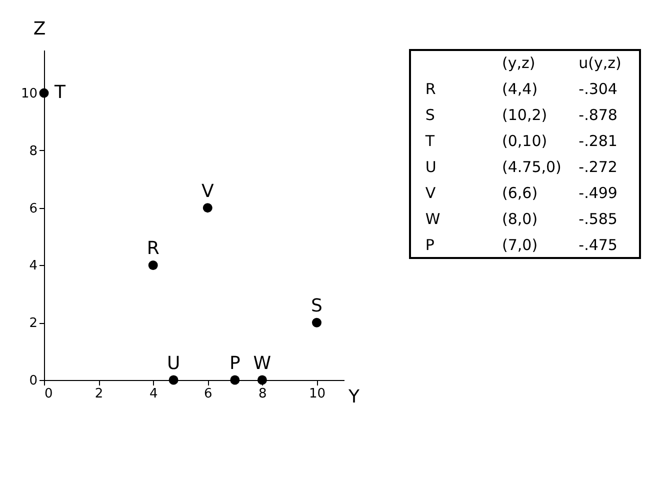  What do you see at coordinates (262, 363) in the screenshot?
I see `annotation: W` at bounding box center [262, 363].